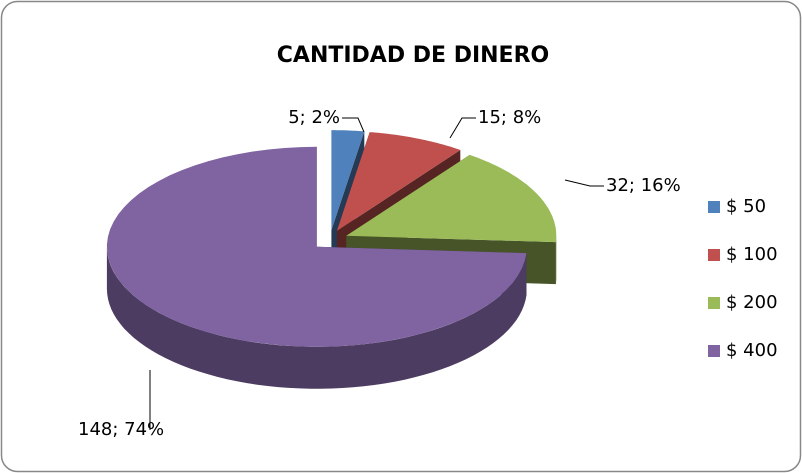  What do you see at coordinates (752, 254) in the screenshot?
I see `legend-label: $ 100` at bounding box center [752, 254].